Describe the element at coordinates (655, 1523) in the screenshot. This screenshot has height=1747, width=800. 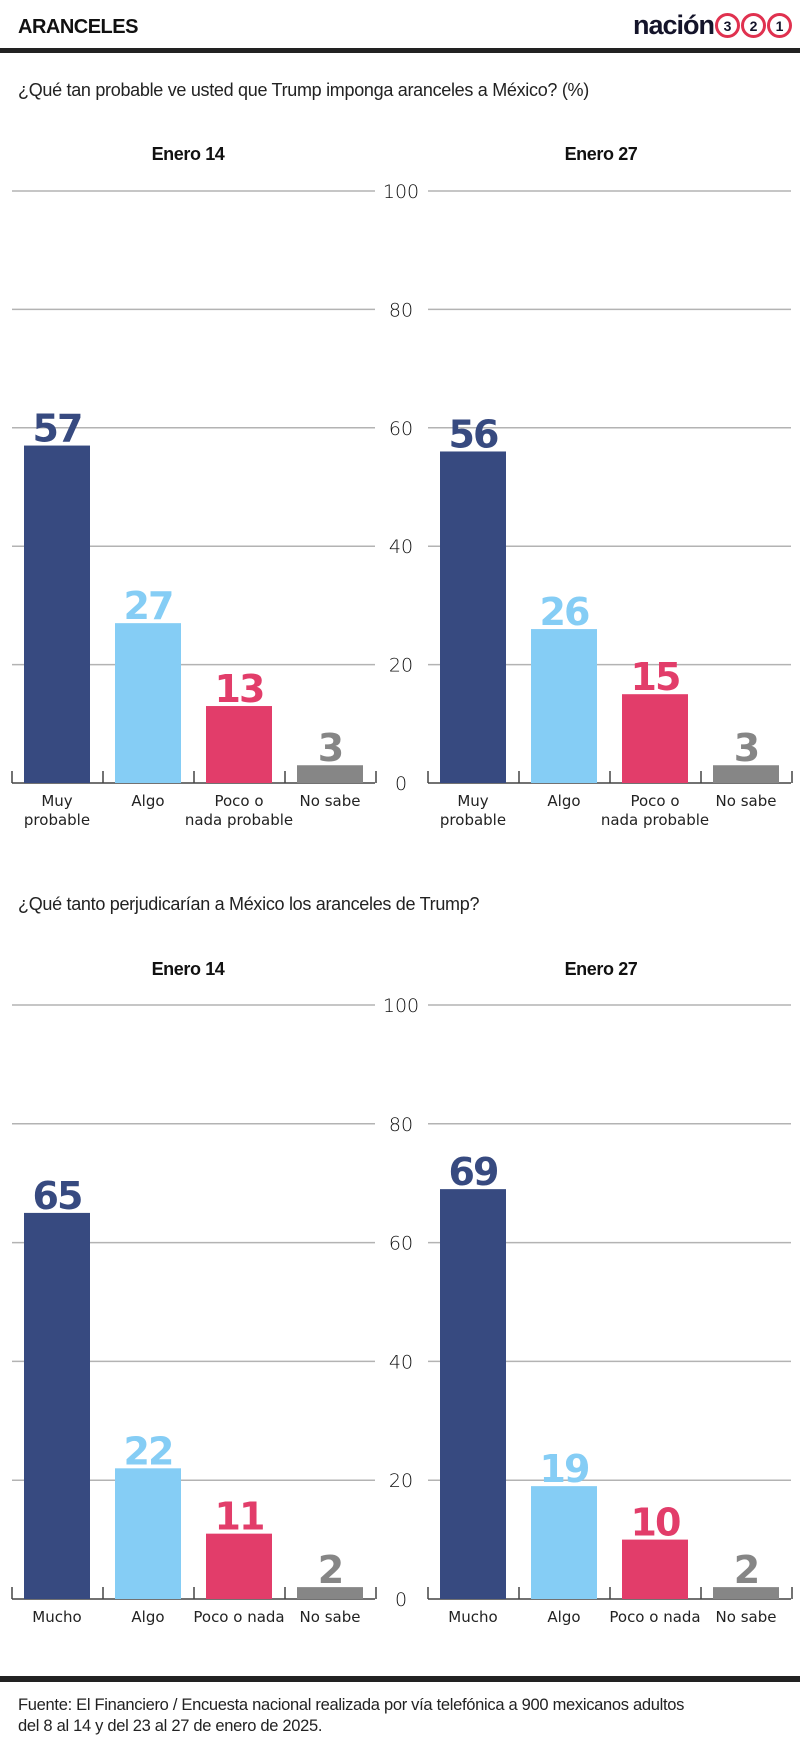
I see `data-label-1-1-2: 10` at that location.